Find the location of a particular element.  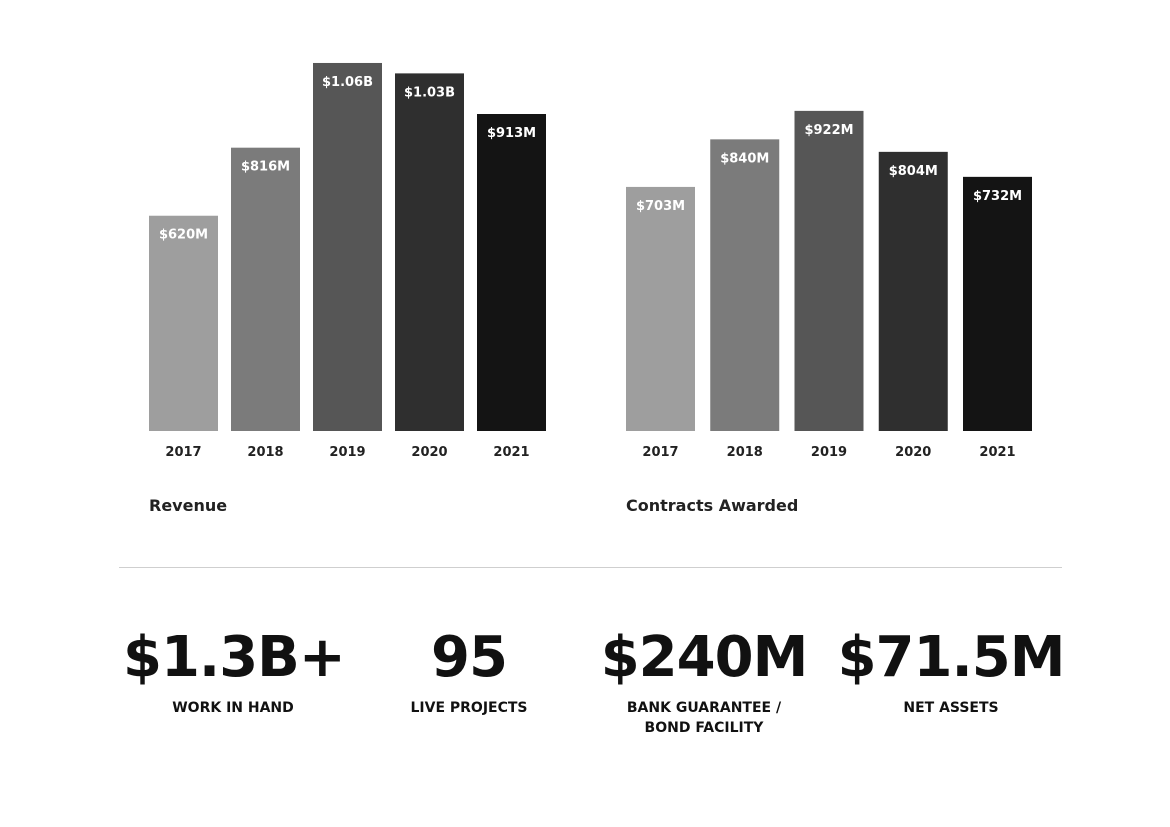

stat-live-projects: 95 LIVE PROJECTS is located at coordinates (469, 670).